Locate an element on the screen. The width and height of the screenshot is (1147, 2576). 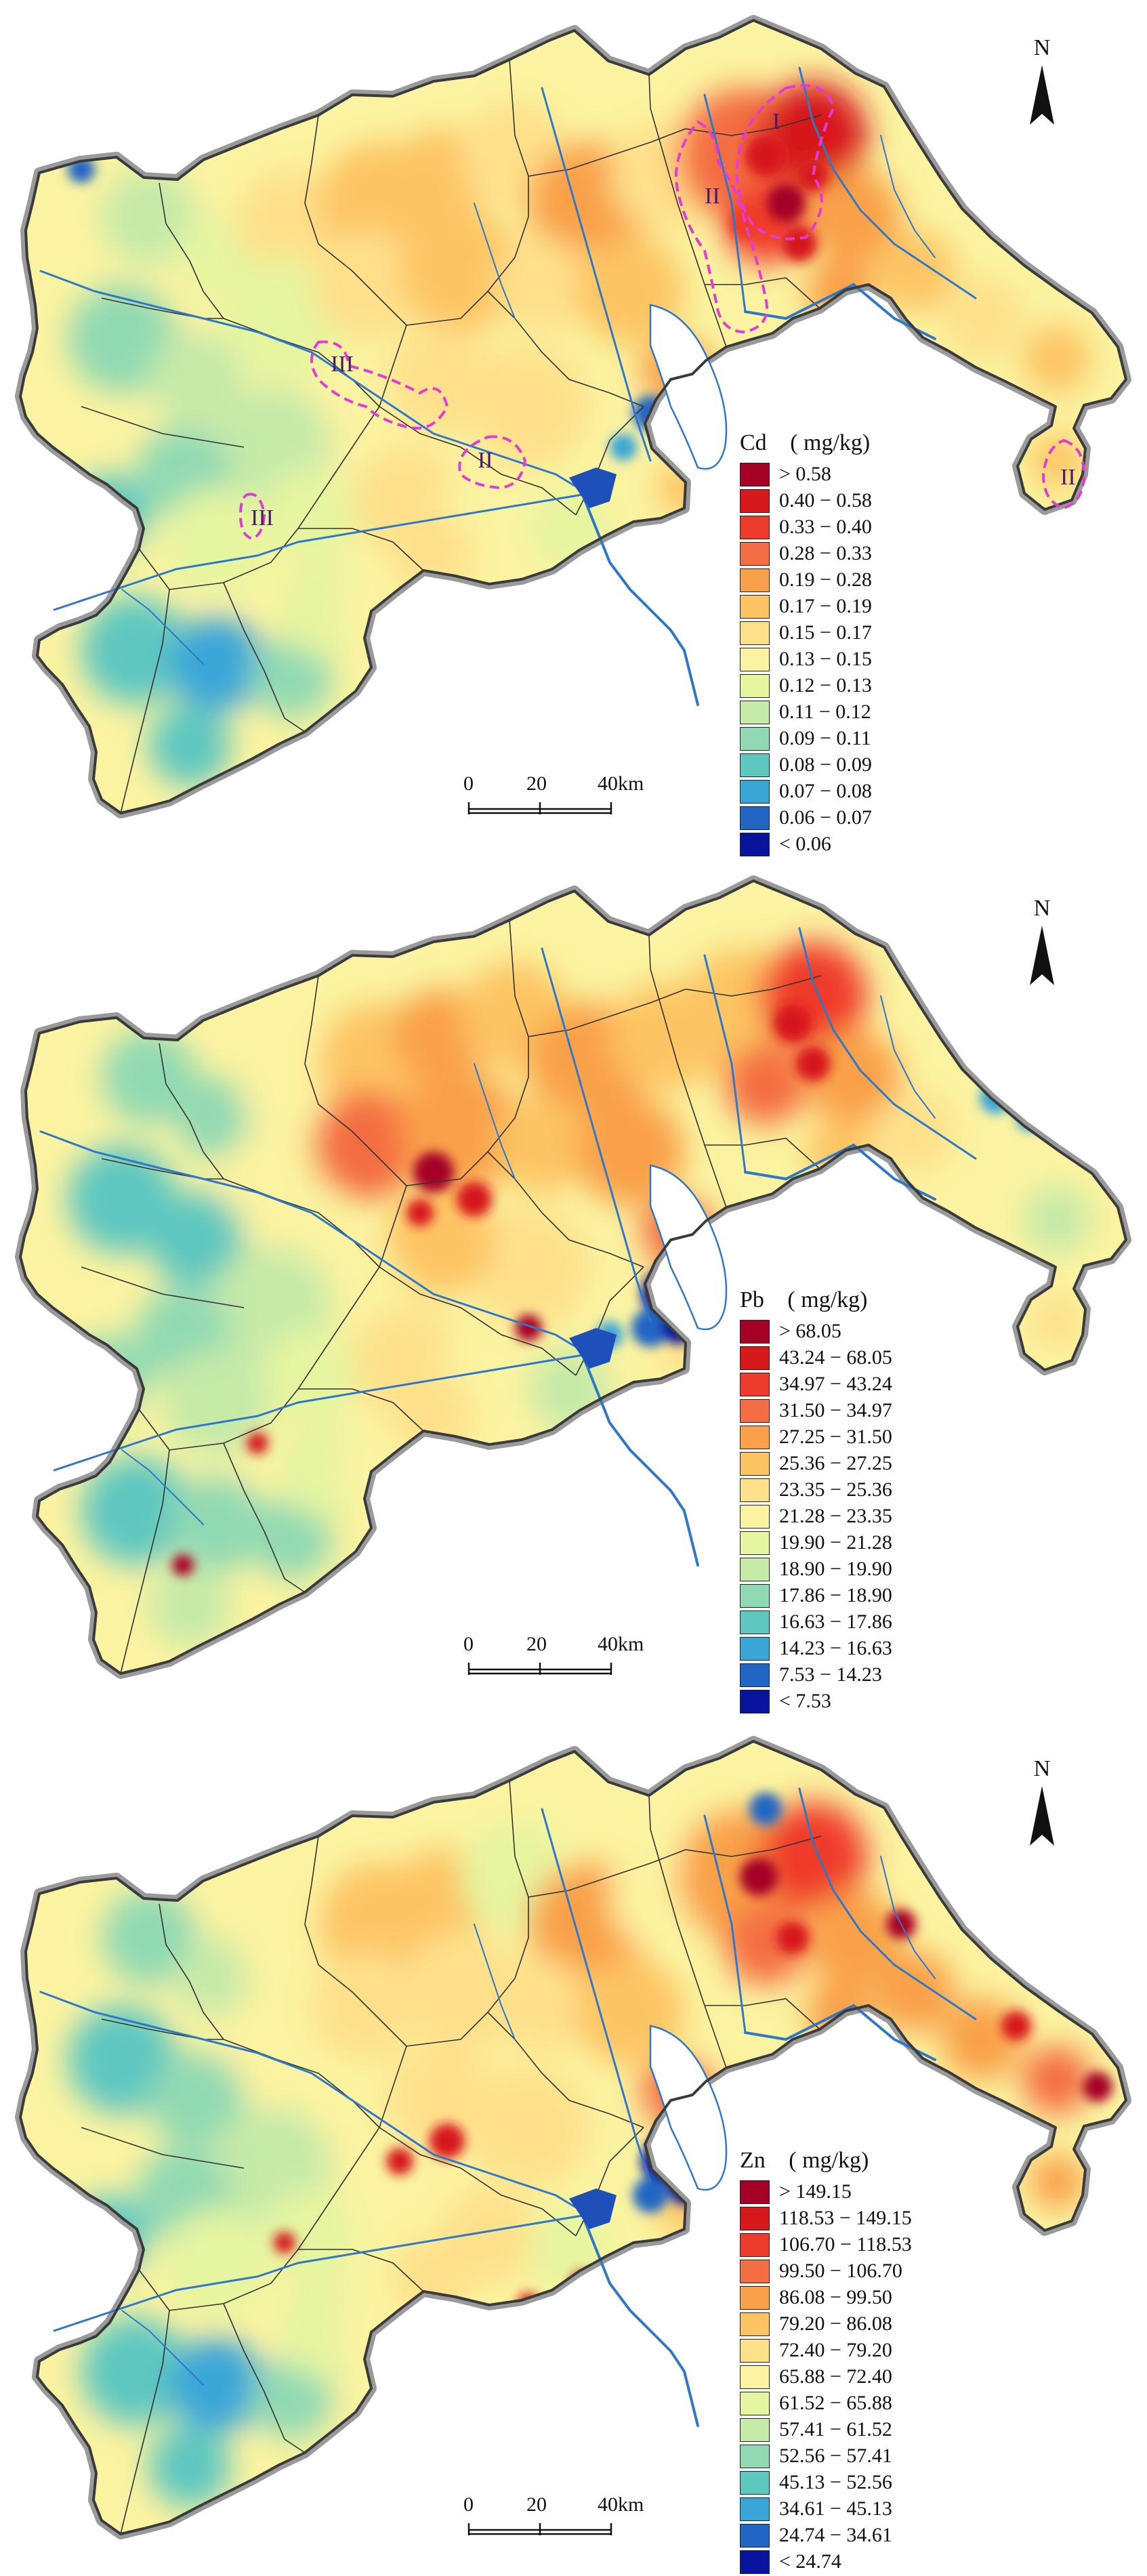
legend-label: 0.19 − 0.28 is located at coordinates (825, 579).